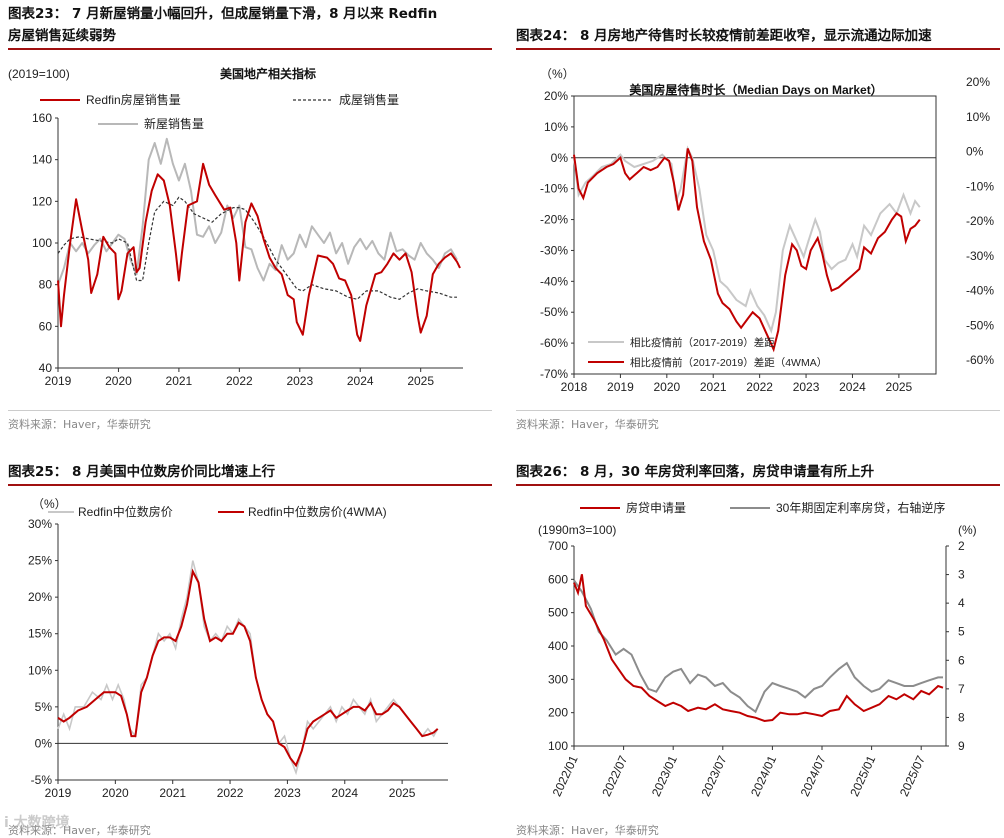 This screenshot has width=1004, height=838. Describe the element at coordinates (758, 410) in the screenshot. I see `fig24-bottom-line` at that location.